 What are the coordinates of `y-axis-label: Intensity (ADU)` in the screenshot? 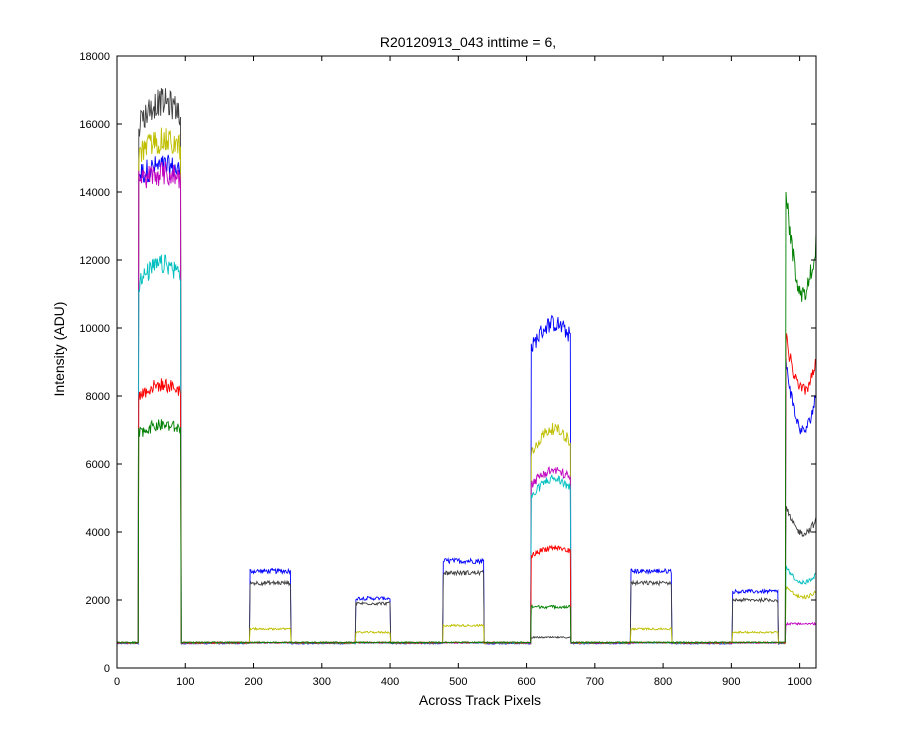 It's located at (59, 349).